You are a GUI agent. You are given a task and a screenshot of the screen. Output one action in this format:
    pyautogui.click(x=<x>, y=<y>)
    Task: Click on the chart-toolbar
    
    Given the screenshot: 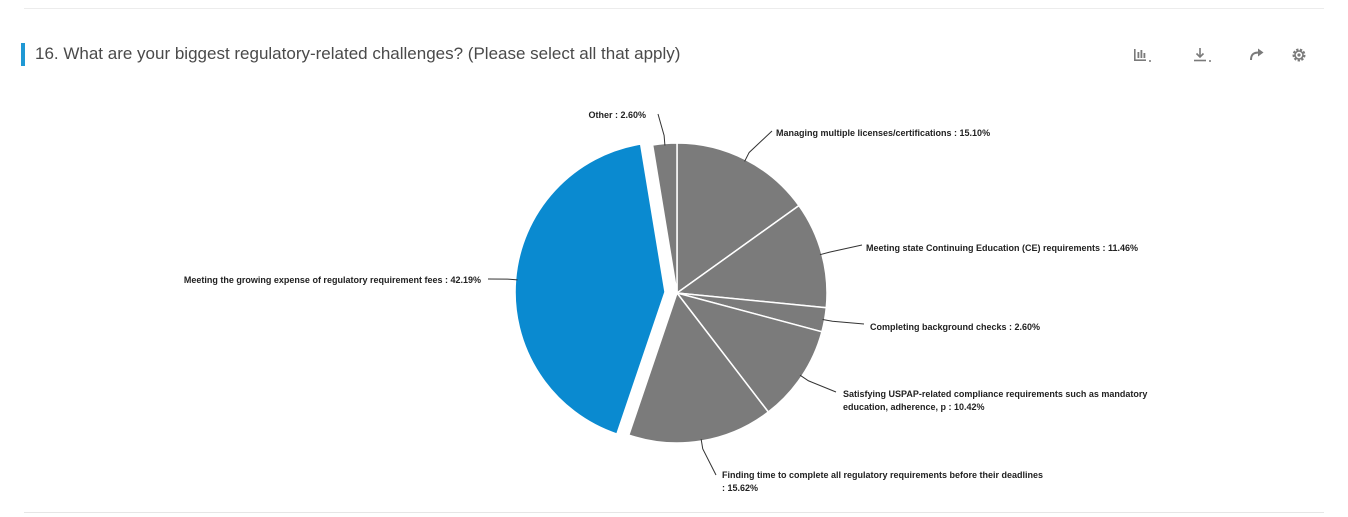 What is the action you would take?
    pyautogui.click(x=1221, y=55)
    